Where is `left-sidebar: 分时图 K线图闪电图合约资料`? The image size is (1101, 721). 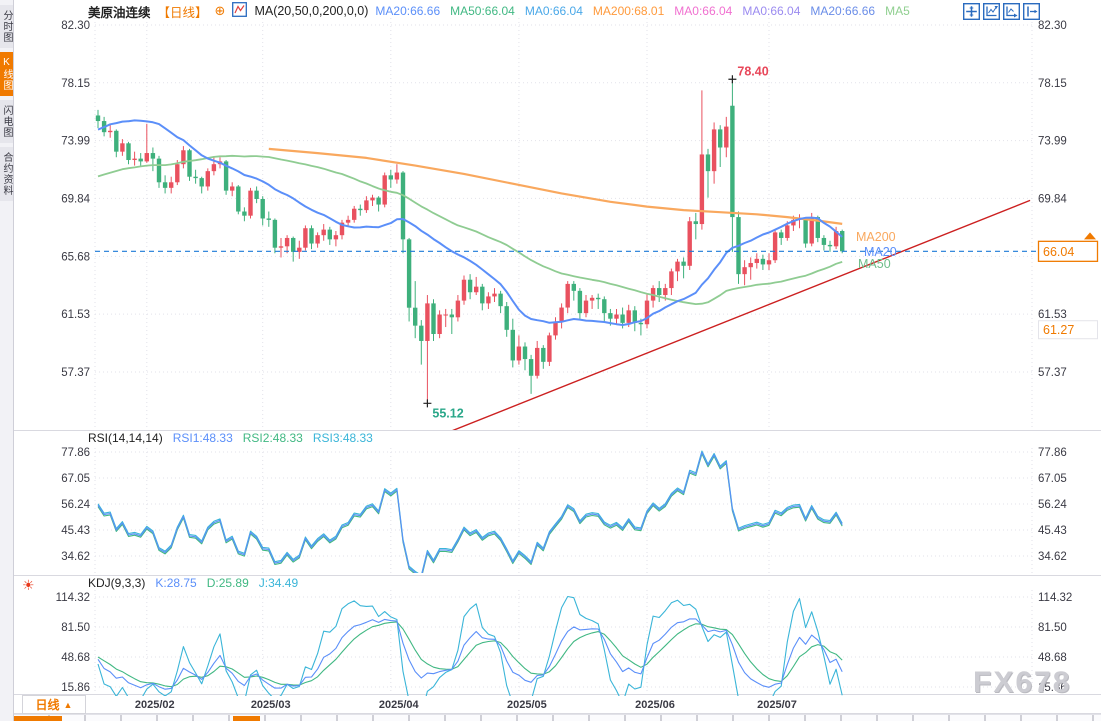 left-sidebar: 分时图 K线图闪电图合约资料 is located at coordinates (7, 360).